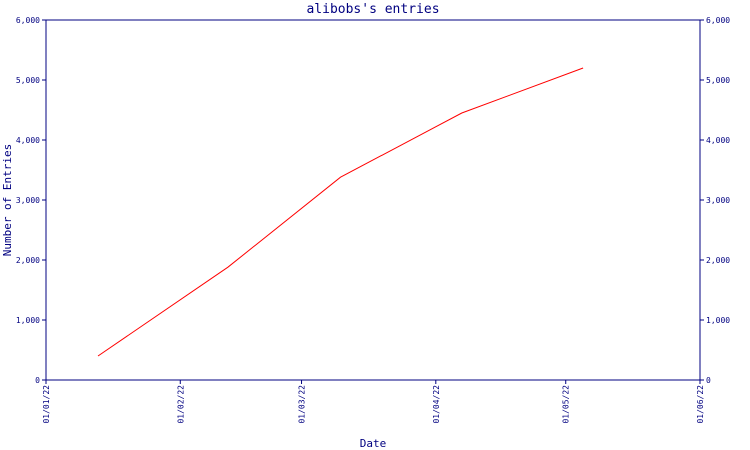 This screenshot has height=450, width=750. Describe the element at coordinates (37, 380) in the screenshot. I see `y-tick-label-left: 0` at that location.